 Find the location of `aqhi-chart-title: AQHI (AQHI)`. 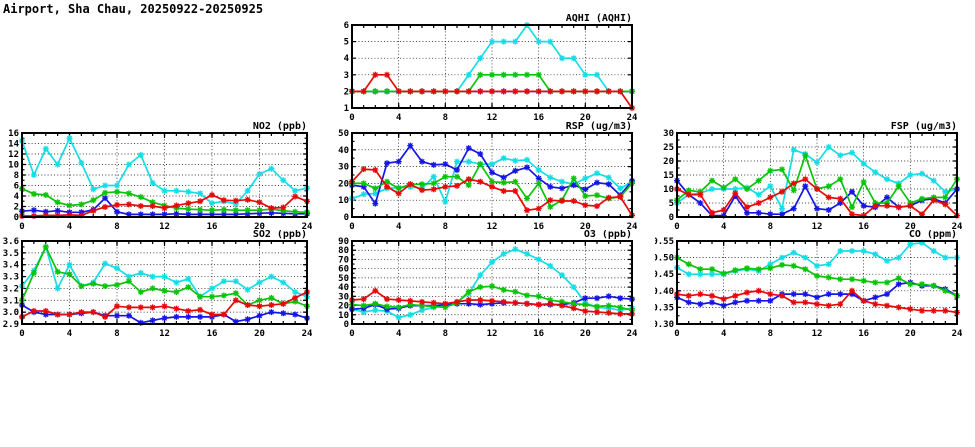

aqhi-chart-title: AQHI (AQHI) is located at coordinates (599, 18).